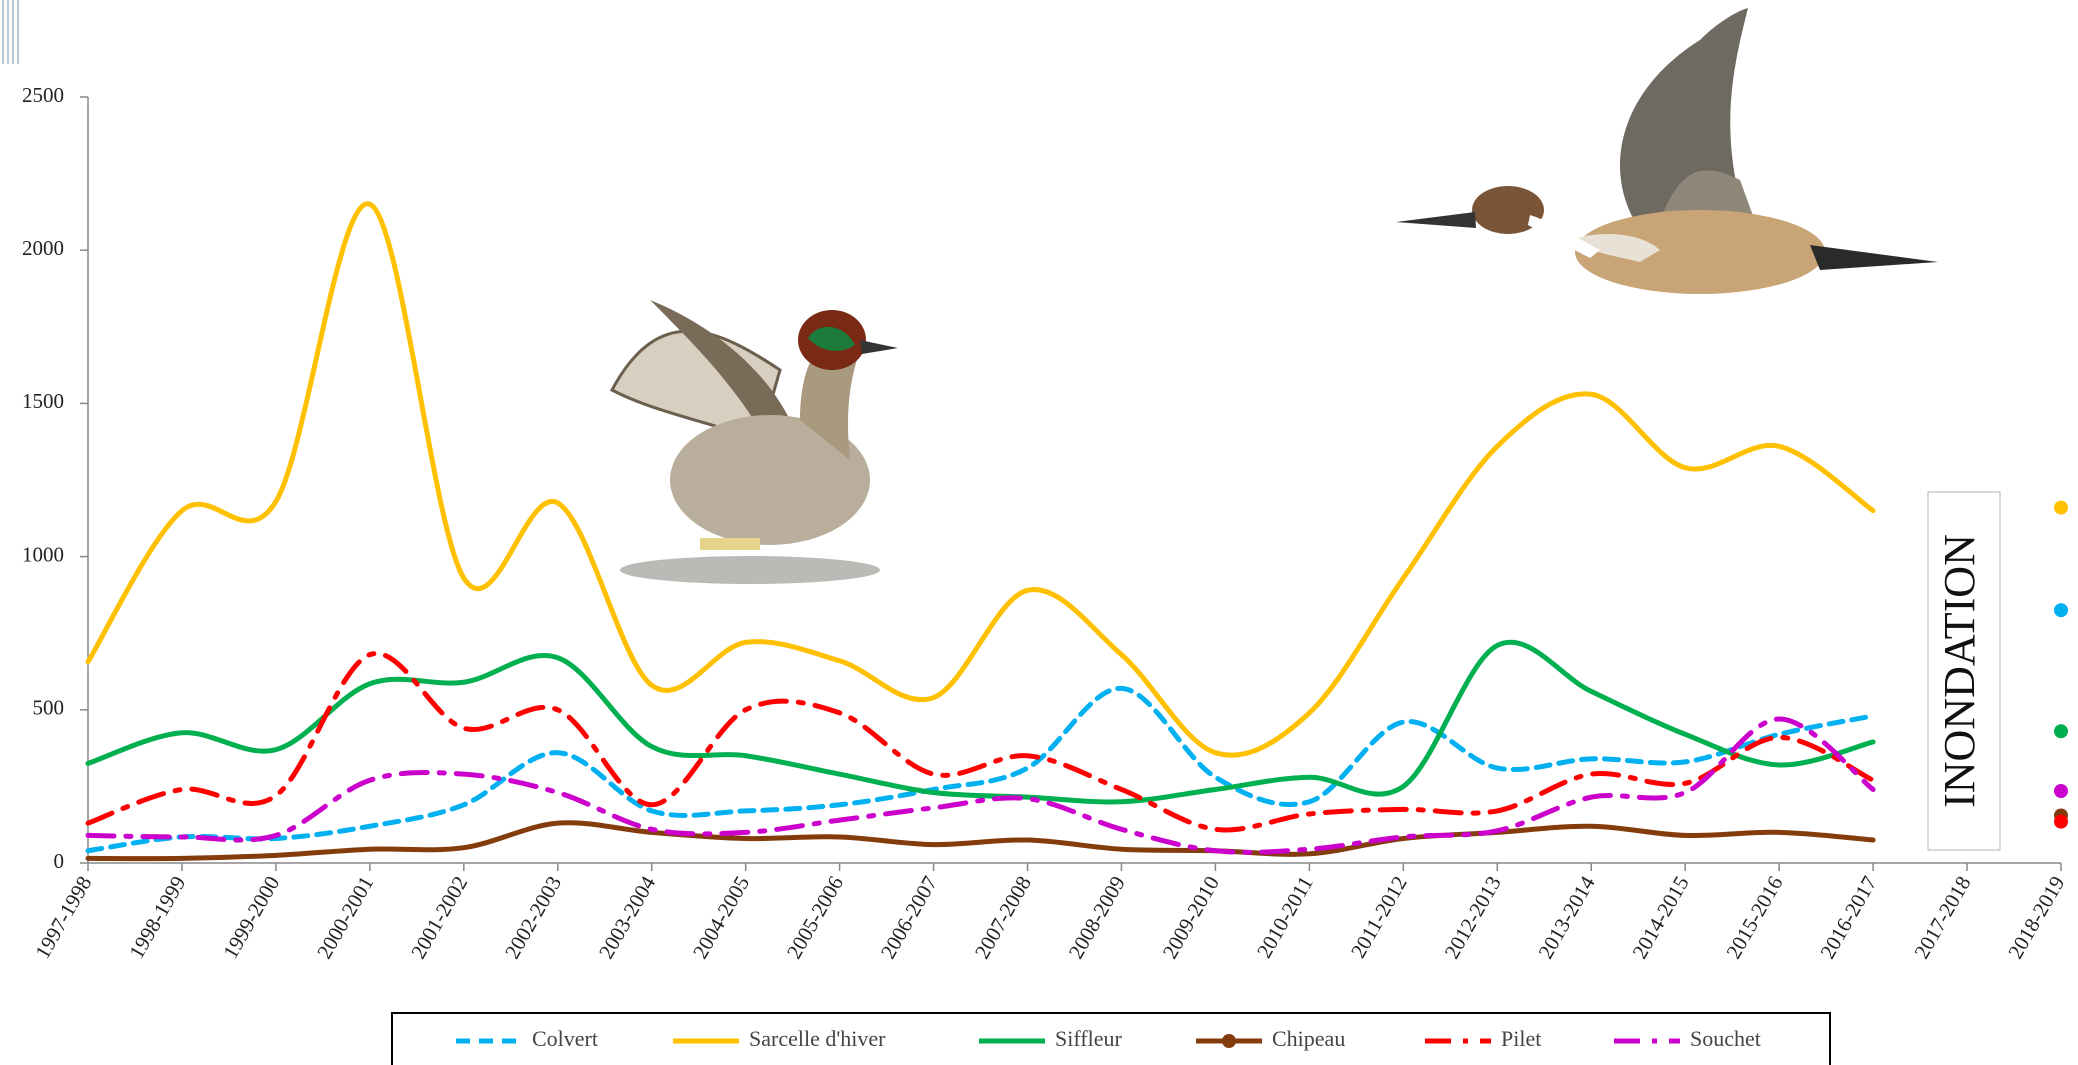 The image size is (2078, 1065). What do you see at coordinates (1660, 917) in the screenshot?
I see `x-tick-label: 2014-2015` at bounding box center [1660, 917].